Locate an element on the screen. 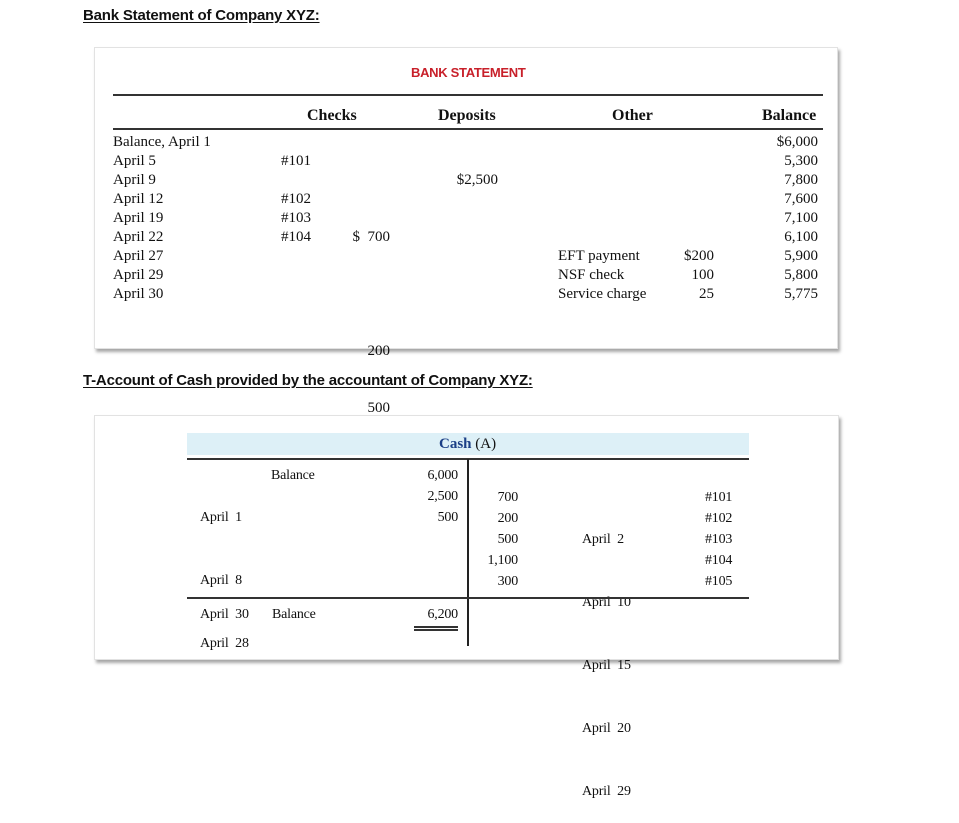  t-account-total-rule is located at coordinates (468, 598).